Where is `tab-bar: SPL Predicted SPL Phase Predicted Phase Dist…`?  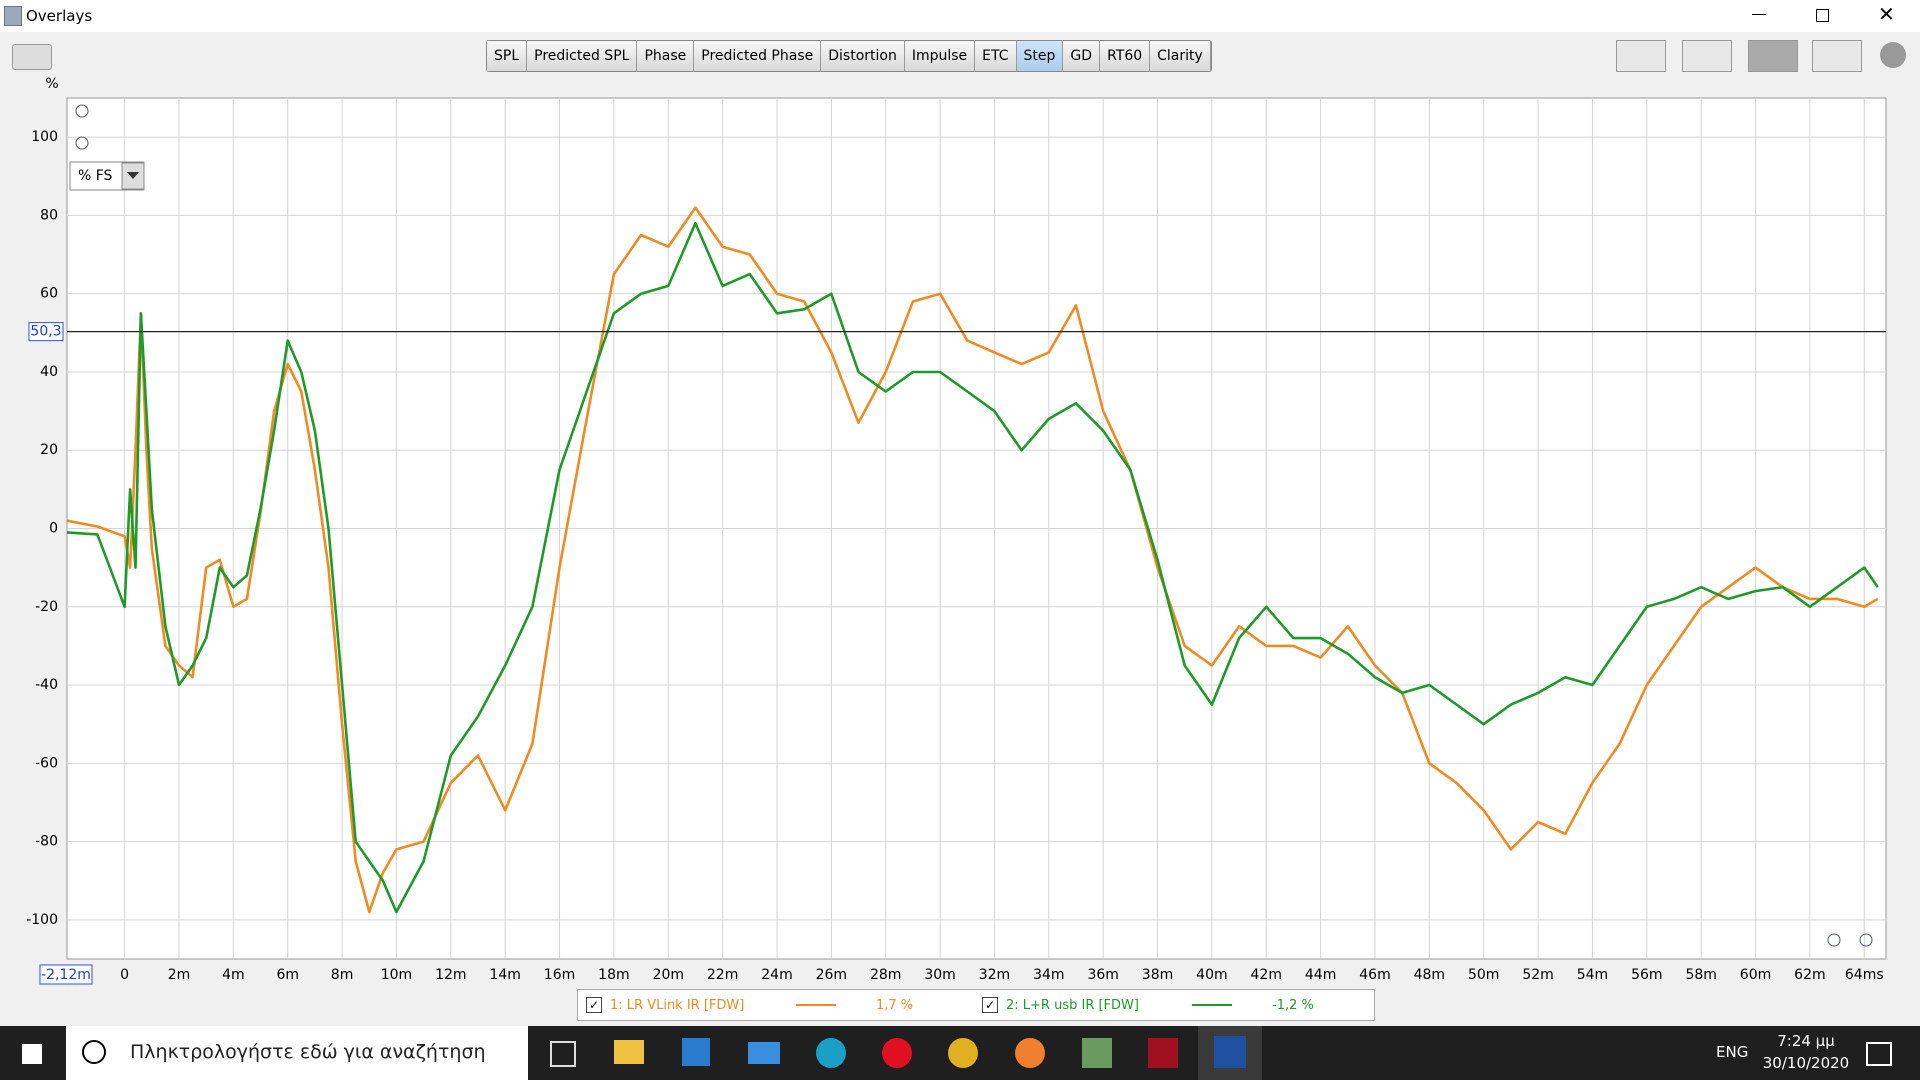 tab-bar: SPL Predicted SPL Phase Predicted Phase Dist… is located at coordinates (849, 56).